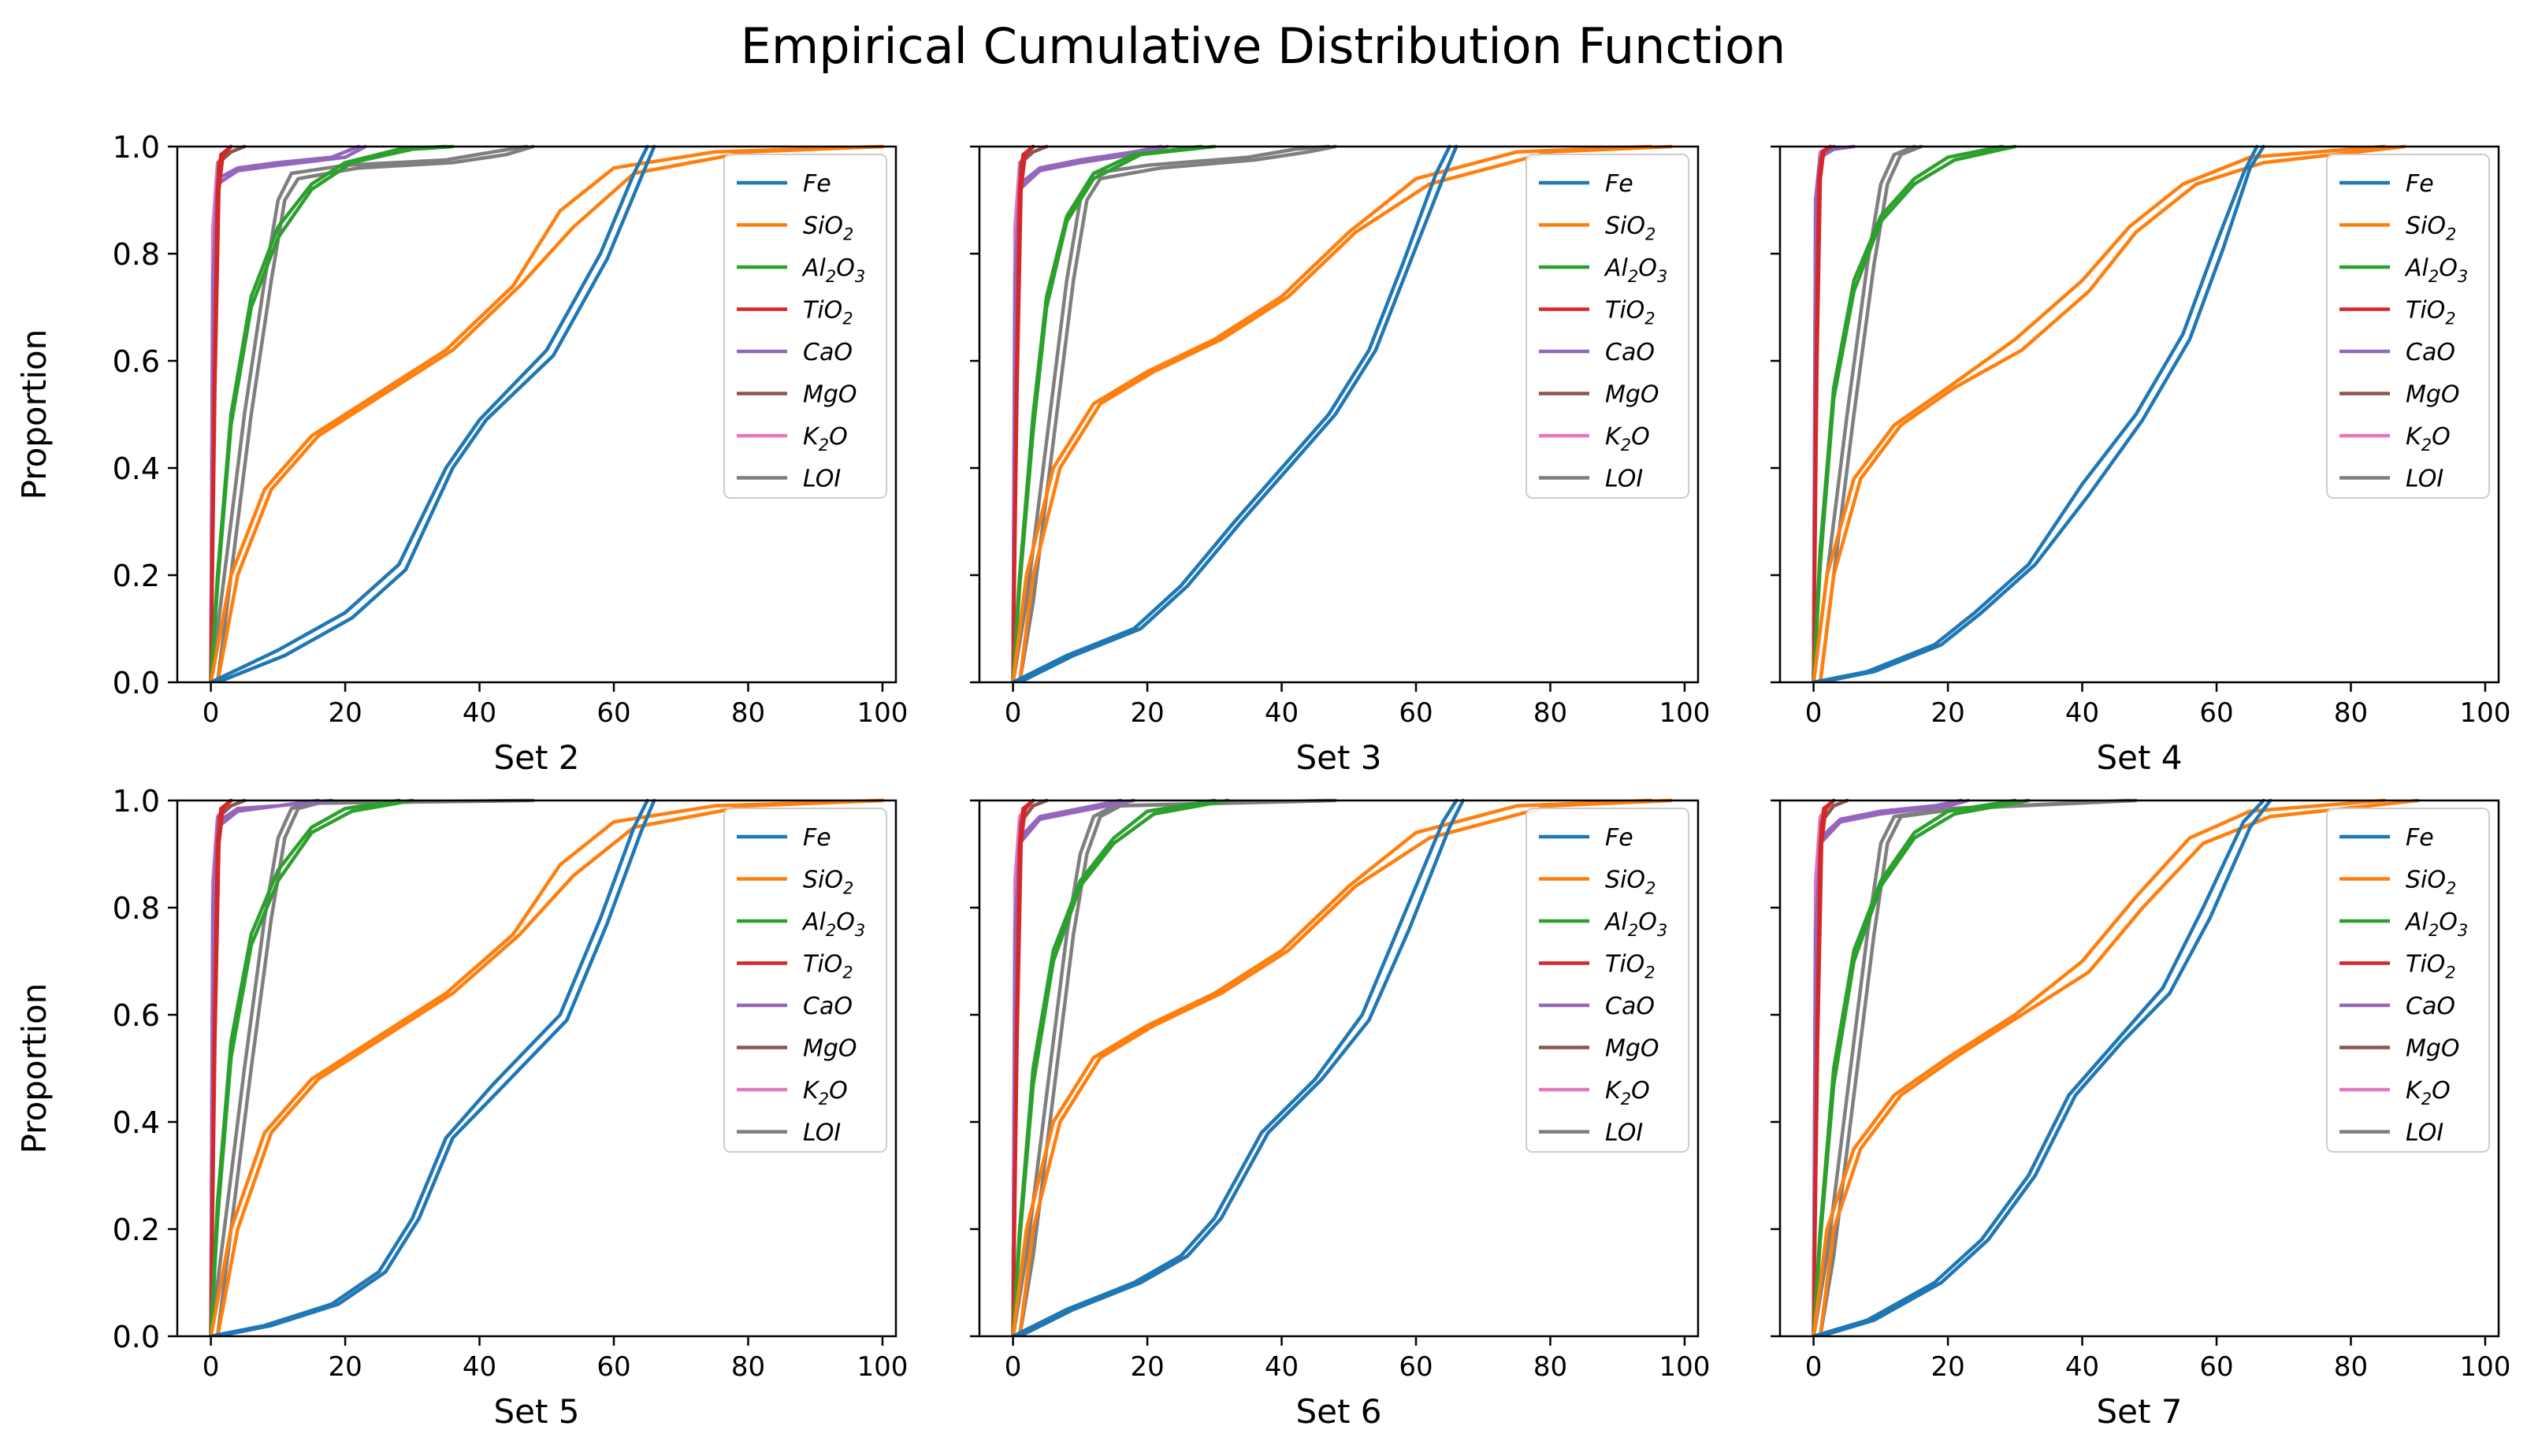  What do you see at coordinates (136, 1230) in the screenshot?
I see `y-tick-label: 0.2` at bounding box center [136, 1230].